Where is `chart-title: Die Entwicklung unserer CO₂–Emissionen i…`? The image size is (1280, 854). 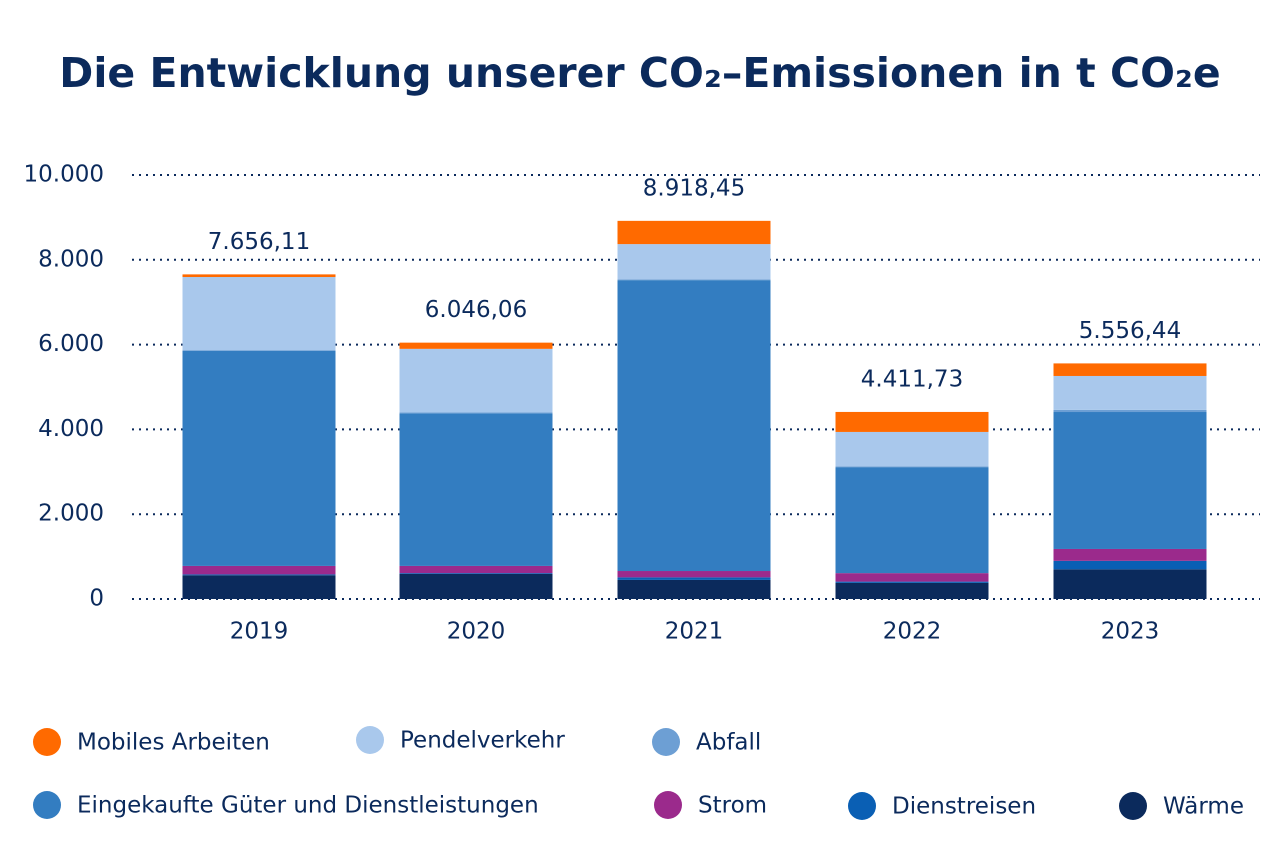
chart-title: Die Entwicklung unserer CO₂–Emissionen i… is located at coordinates (639, 73).